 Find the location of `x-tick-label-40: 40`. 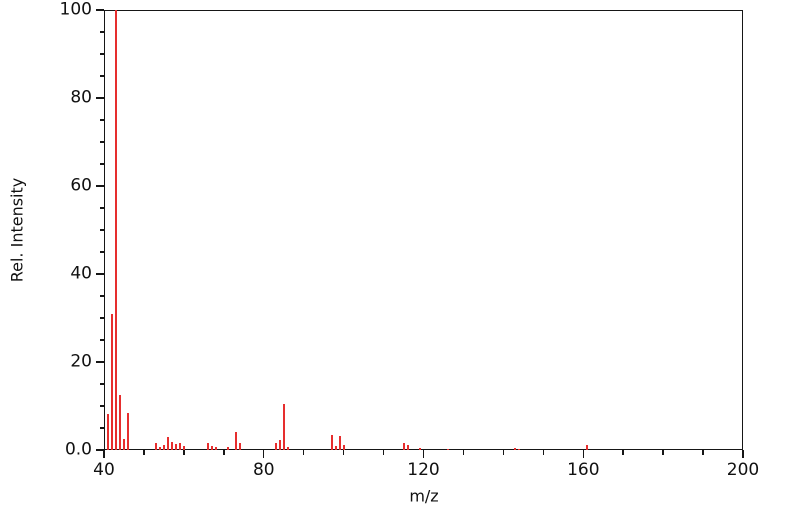

x-tick-label-40: 40 is located at coordinates (104, 470).